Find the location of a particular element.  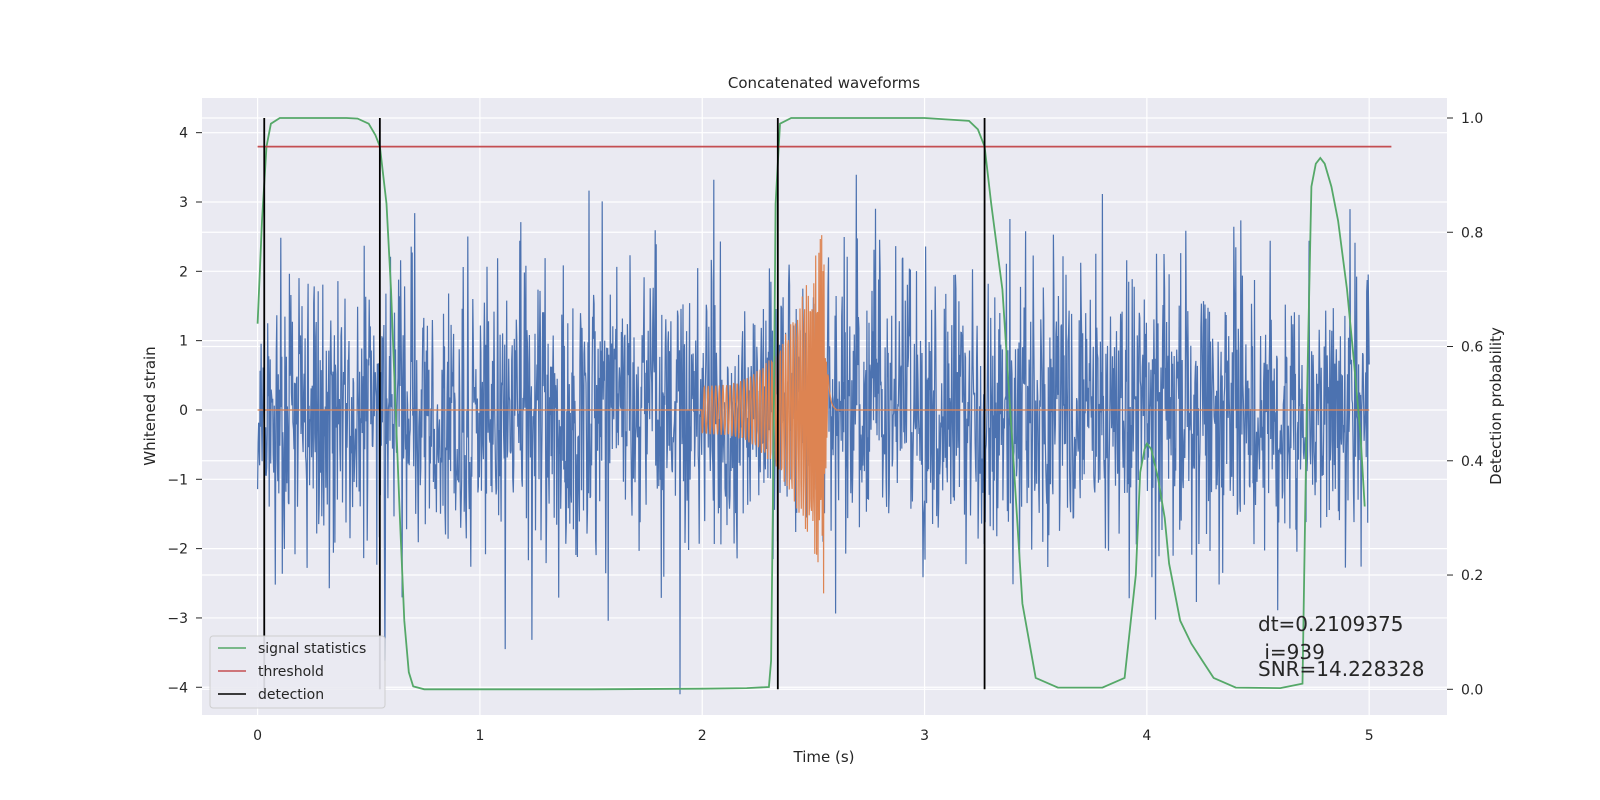

legend-label-signal-statistics: signal statistics is located at coordinates (312, 649).